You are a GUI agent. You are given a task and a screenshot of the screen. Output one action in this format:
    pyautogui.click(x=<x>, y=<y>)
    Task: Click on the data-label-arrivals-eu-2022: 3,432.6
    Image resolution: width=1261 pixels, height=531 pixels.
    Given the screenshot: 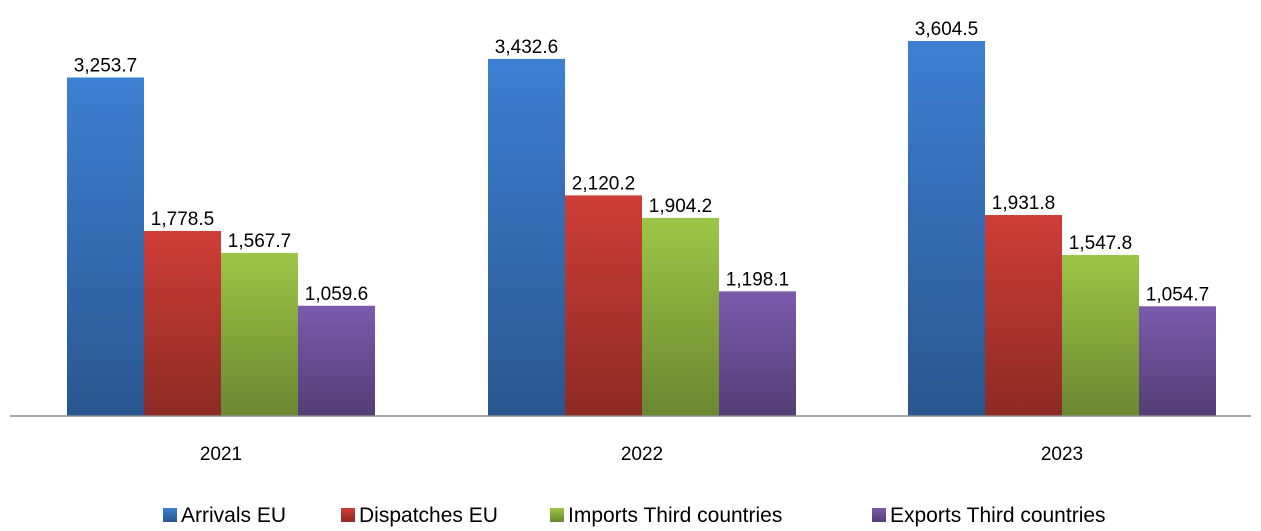 What is the action you would take?
    pyautogui.click(x=526, y=47)
    